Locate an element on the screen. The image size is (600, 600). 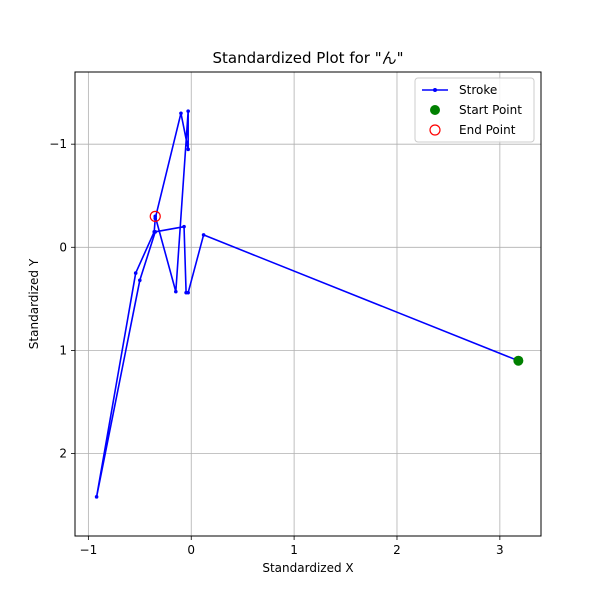
x-tick-label: −1 is located at coordinates (89, 550).